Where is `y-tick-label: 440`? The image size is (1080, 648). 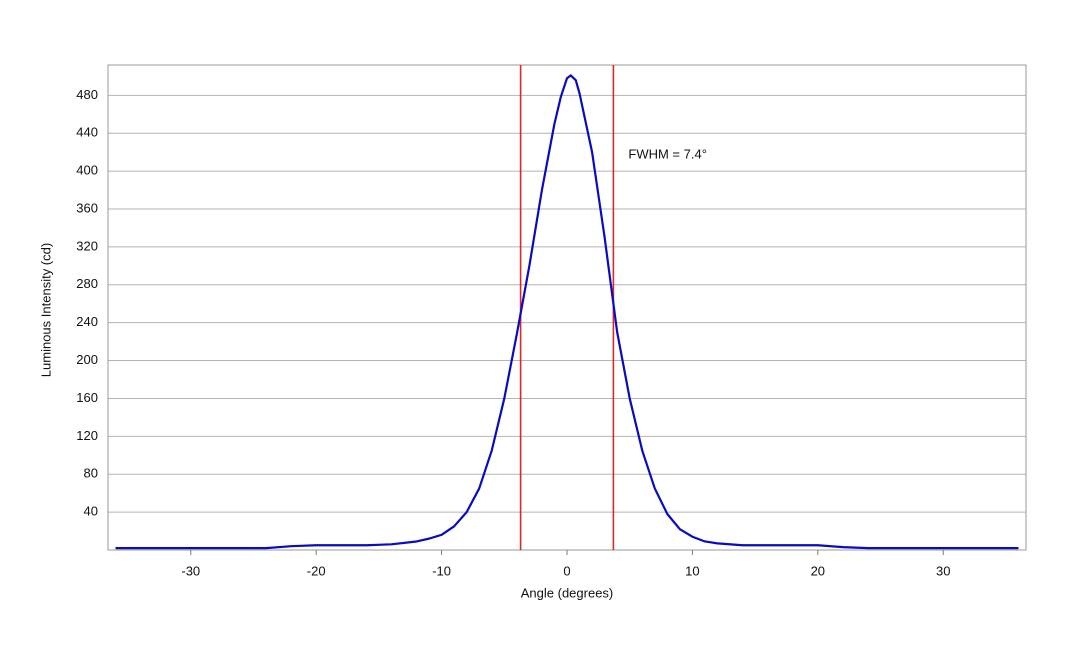
y-tick-label: 440 is located at coordinates (87, 132).